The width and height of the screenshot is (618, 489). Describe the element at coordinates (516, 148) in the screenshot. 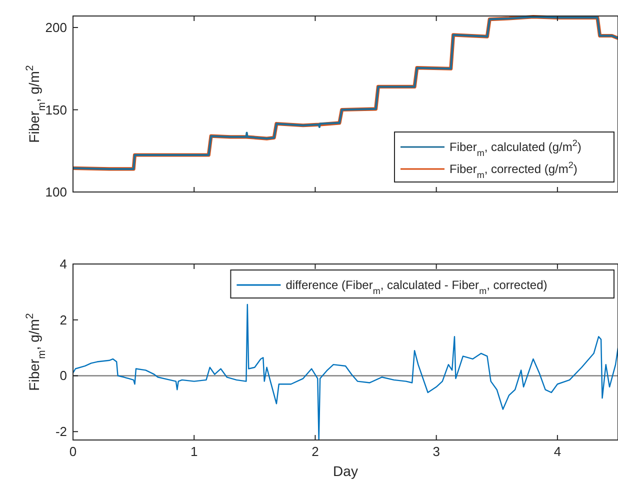

I see `legend-label: Fiber$_{m}$, calculated (g/m$^{2}$)` at that location.